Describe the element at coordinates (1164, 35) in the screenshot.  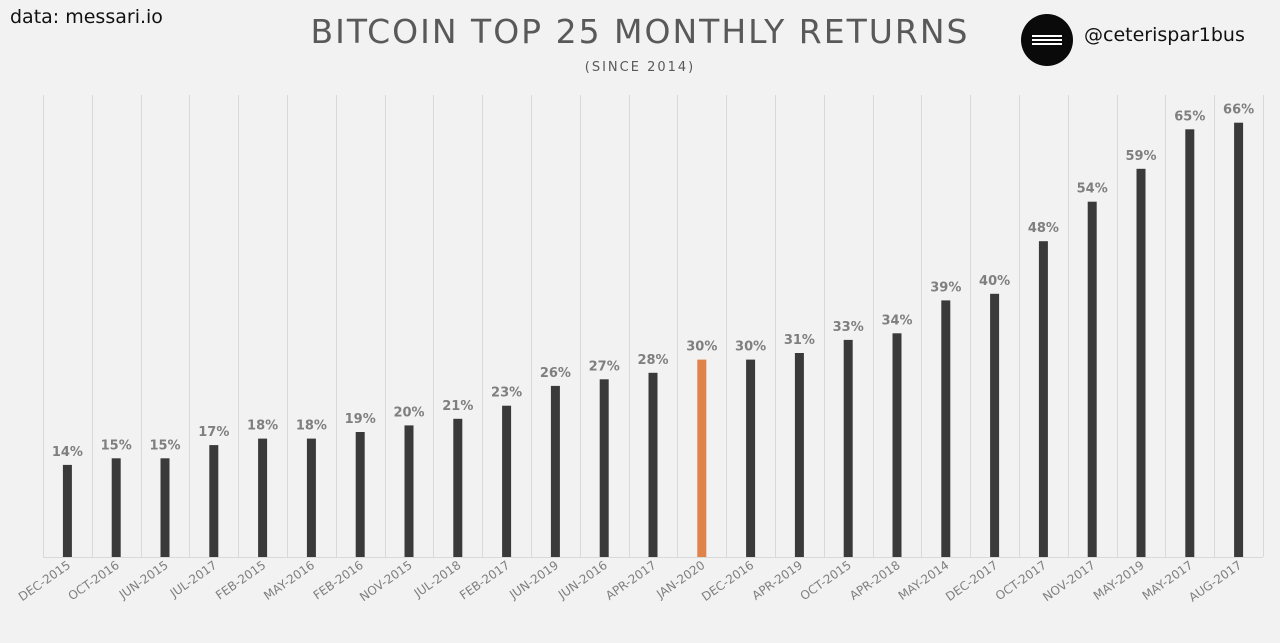
I see `author-handle: @ceterispar1bus` at that location.